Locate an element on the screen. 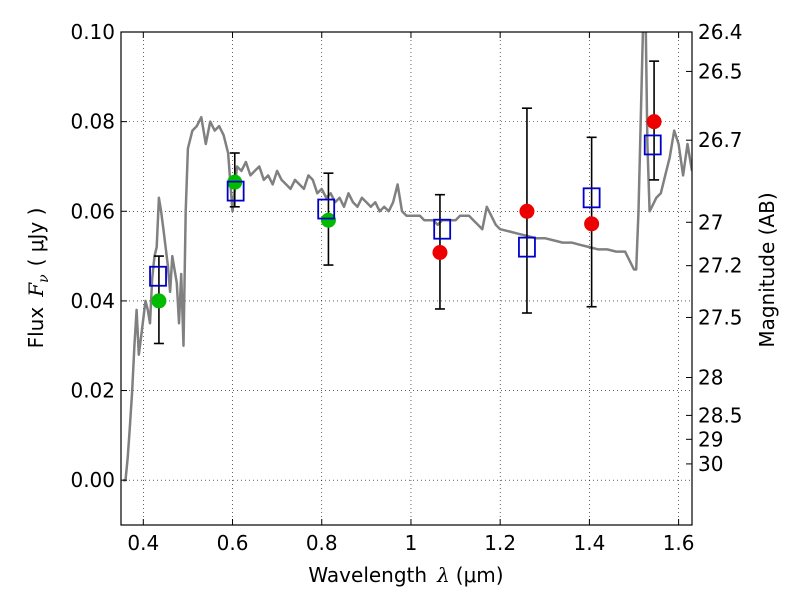  mag-tick-label: 27.5 is located at coordinates (720, 317).